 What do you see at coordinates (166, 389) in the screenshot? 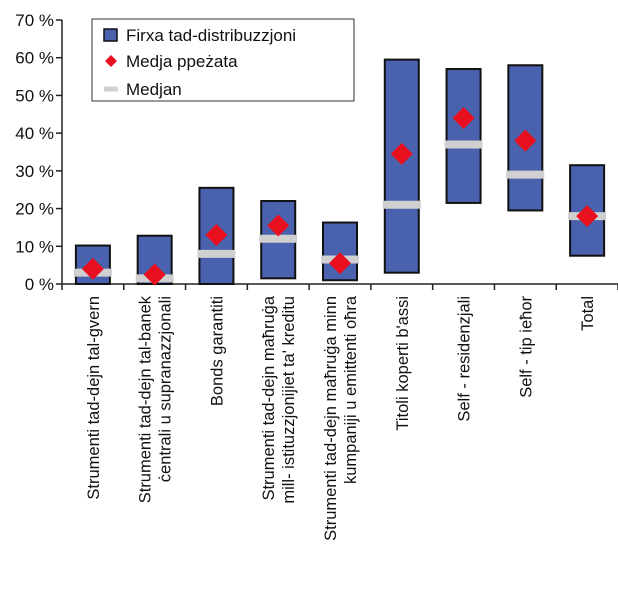
I see `category-label: ċentrali u supranazzjonali` at bounding box center [166, 389].